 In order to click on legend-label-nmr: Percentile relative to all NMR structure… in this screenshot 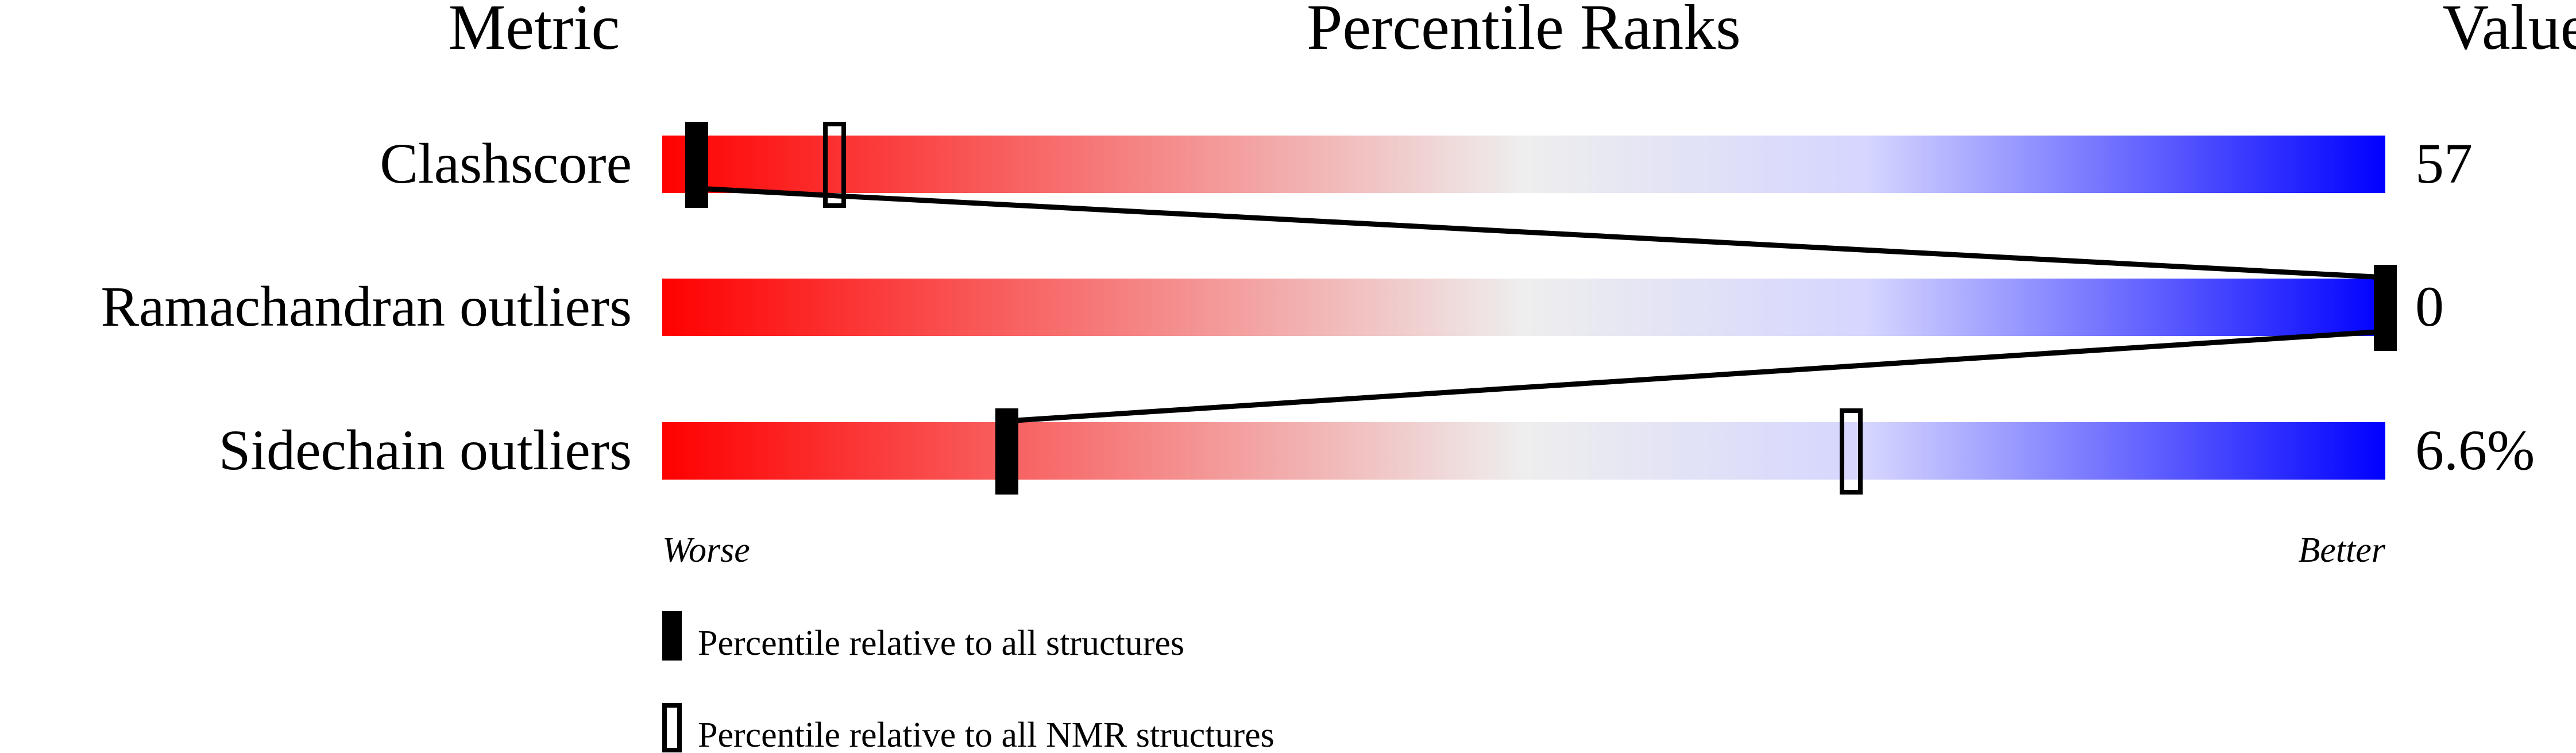, I will do `click(986, 734)`.